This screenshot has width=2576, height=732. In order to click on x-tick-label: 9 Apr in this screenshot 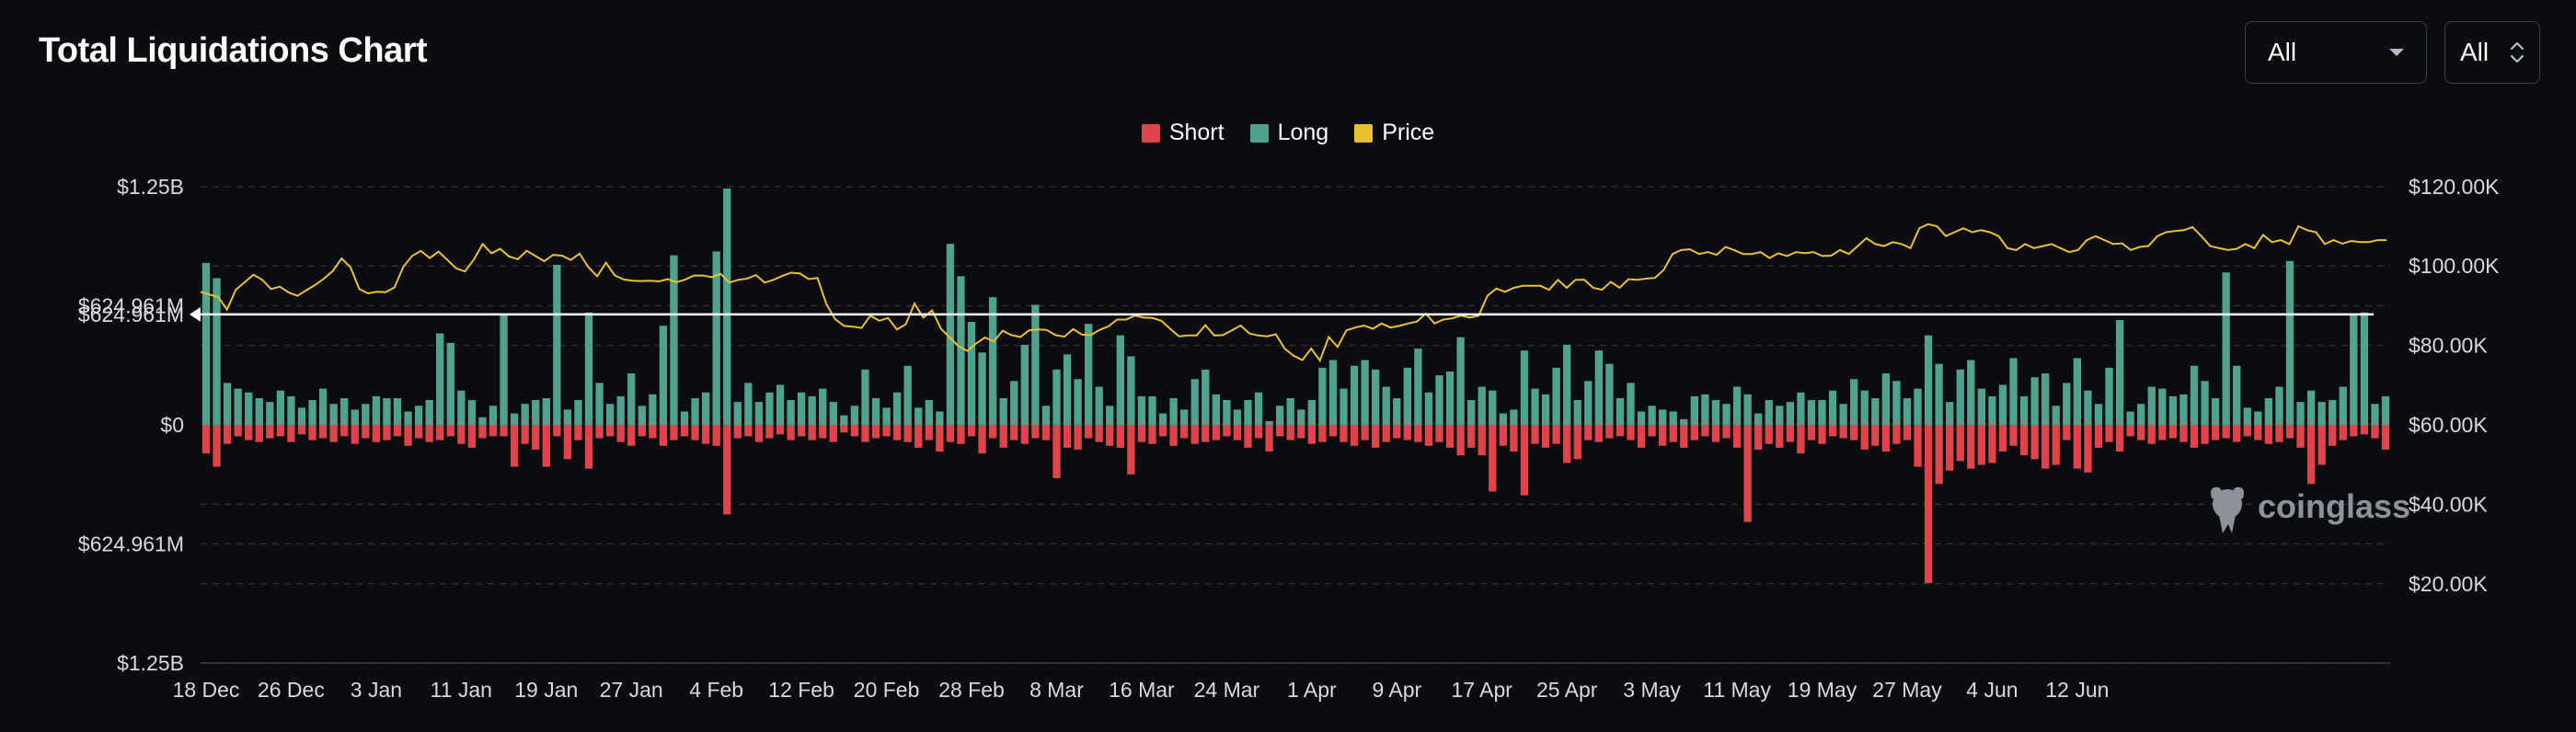, I will do `click(1396, 690)`.